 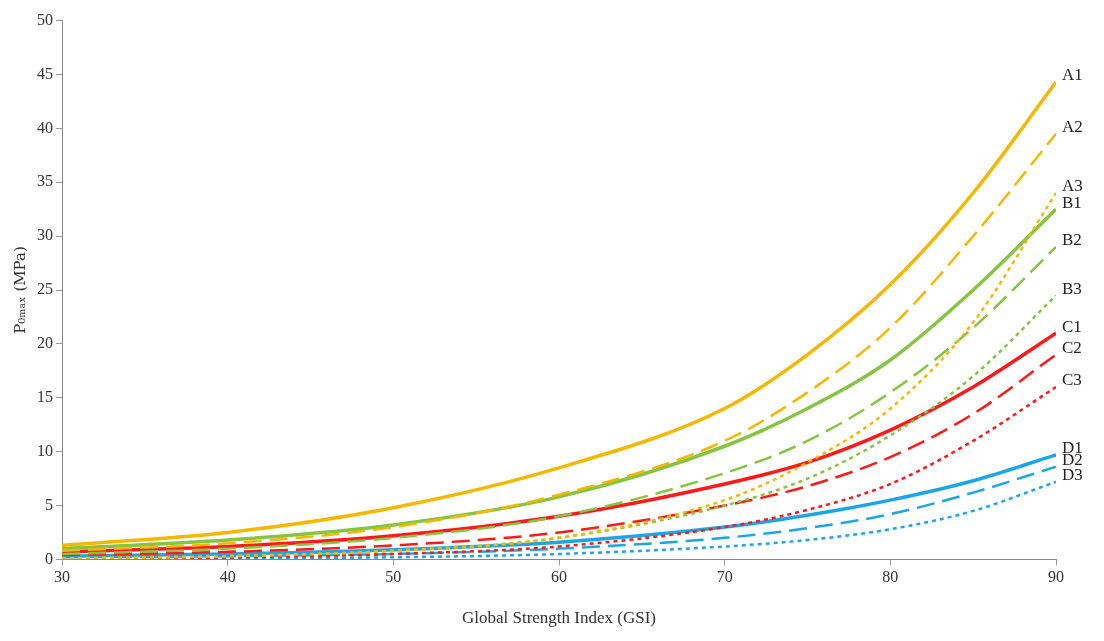 I want to click on y-tick-label: 15, so click(x=45, y=396).